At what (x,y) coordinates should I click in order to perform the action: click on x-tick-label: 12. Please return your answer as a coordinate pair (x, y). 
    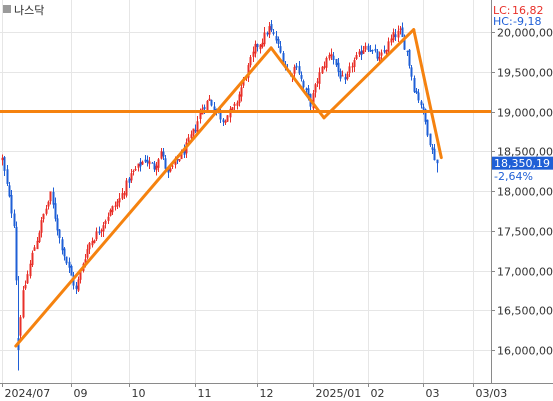
    Looking at the image, I should click on (267, 393).